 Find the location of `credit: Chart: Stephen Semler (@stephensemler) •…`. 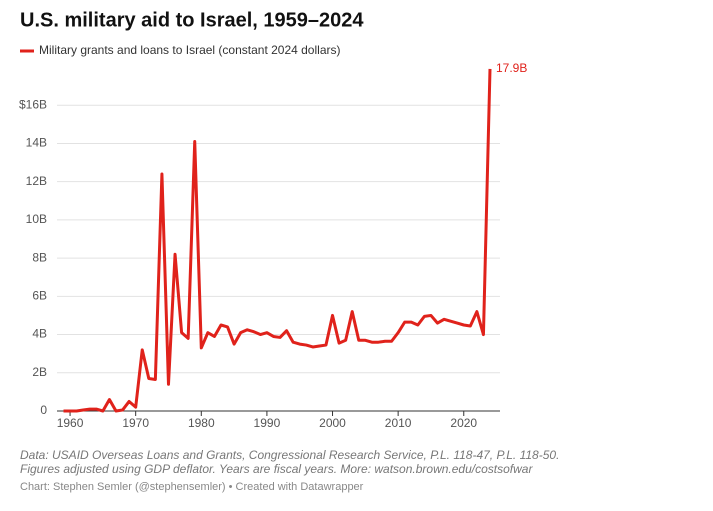

credit: Chart: Stephen Semler (@stephensemler) •… is located at coordinates (192, 487).